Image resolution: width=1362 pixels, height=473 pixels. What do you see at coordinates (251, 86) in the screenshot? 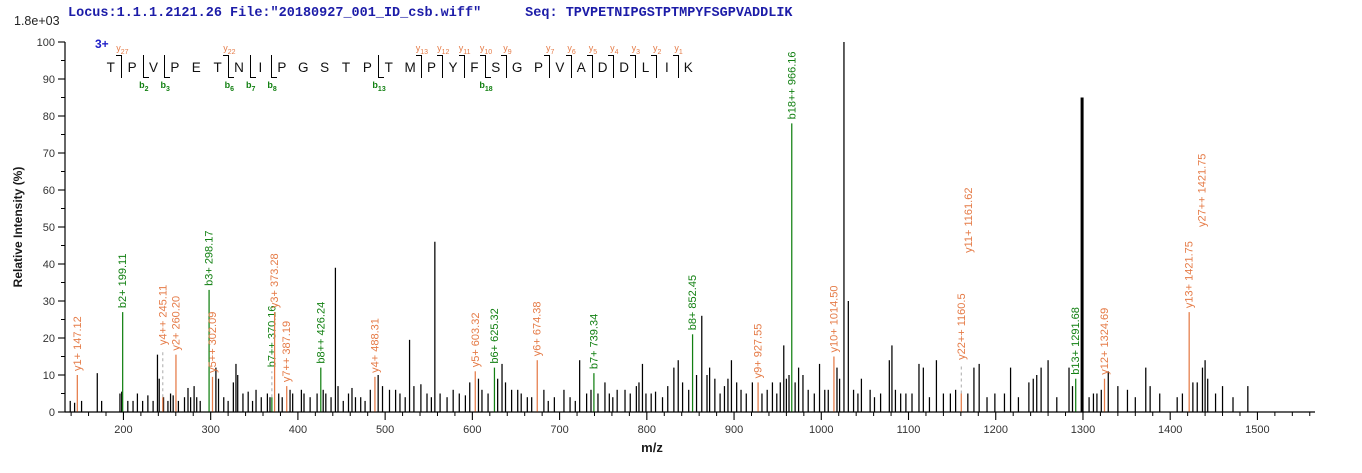
I see `b-ion-tag: b7` at bounding box center [251, 86].